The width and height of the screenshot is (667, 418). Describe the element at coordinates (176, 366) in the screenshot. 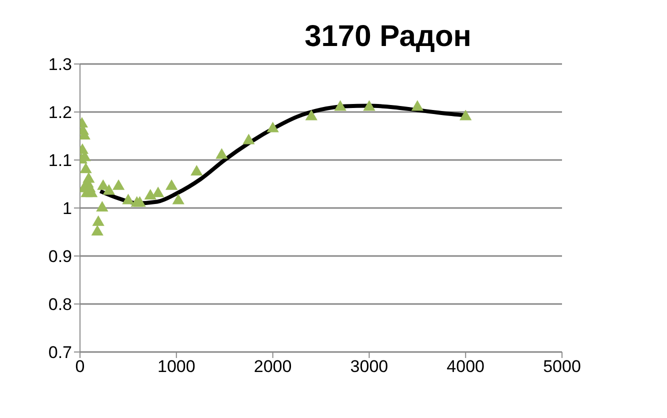

I see `x-tick-label: 1000` at that location.